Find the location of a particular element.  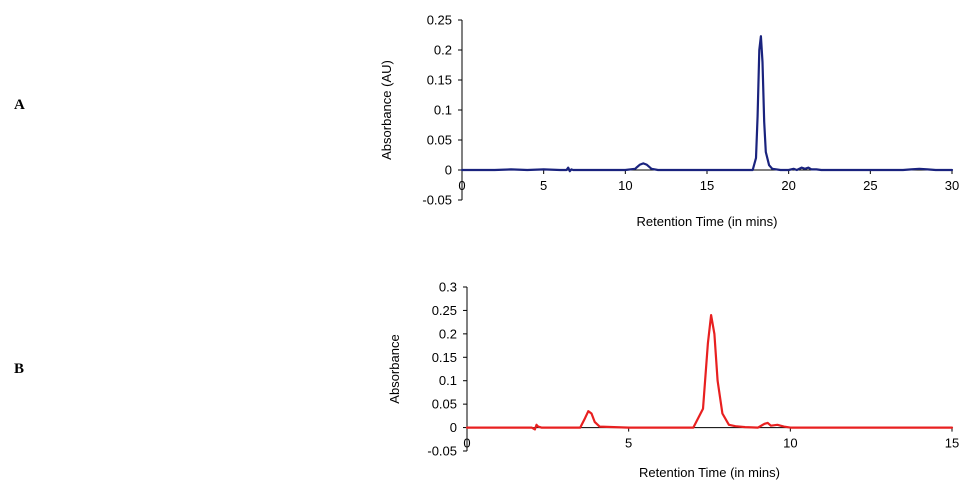

chart-b-y-tick-label: 0.15 is located at coordinates (444, 357).